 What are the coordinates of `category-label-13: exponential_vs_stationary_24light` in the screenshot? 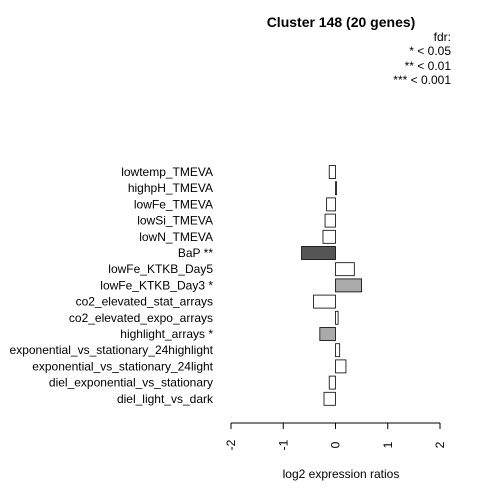 It's located at (122, 366).